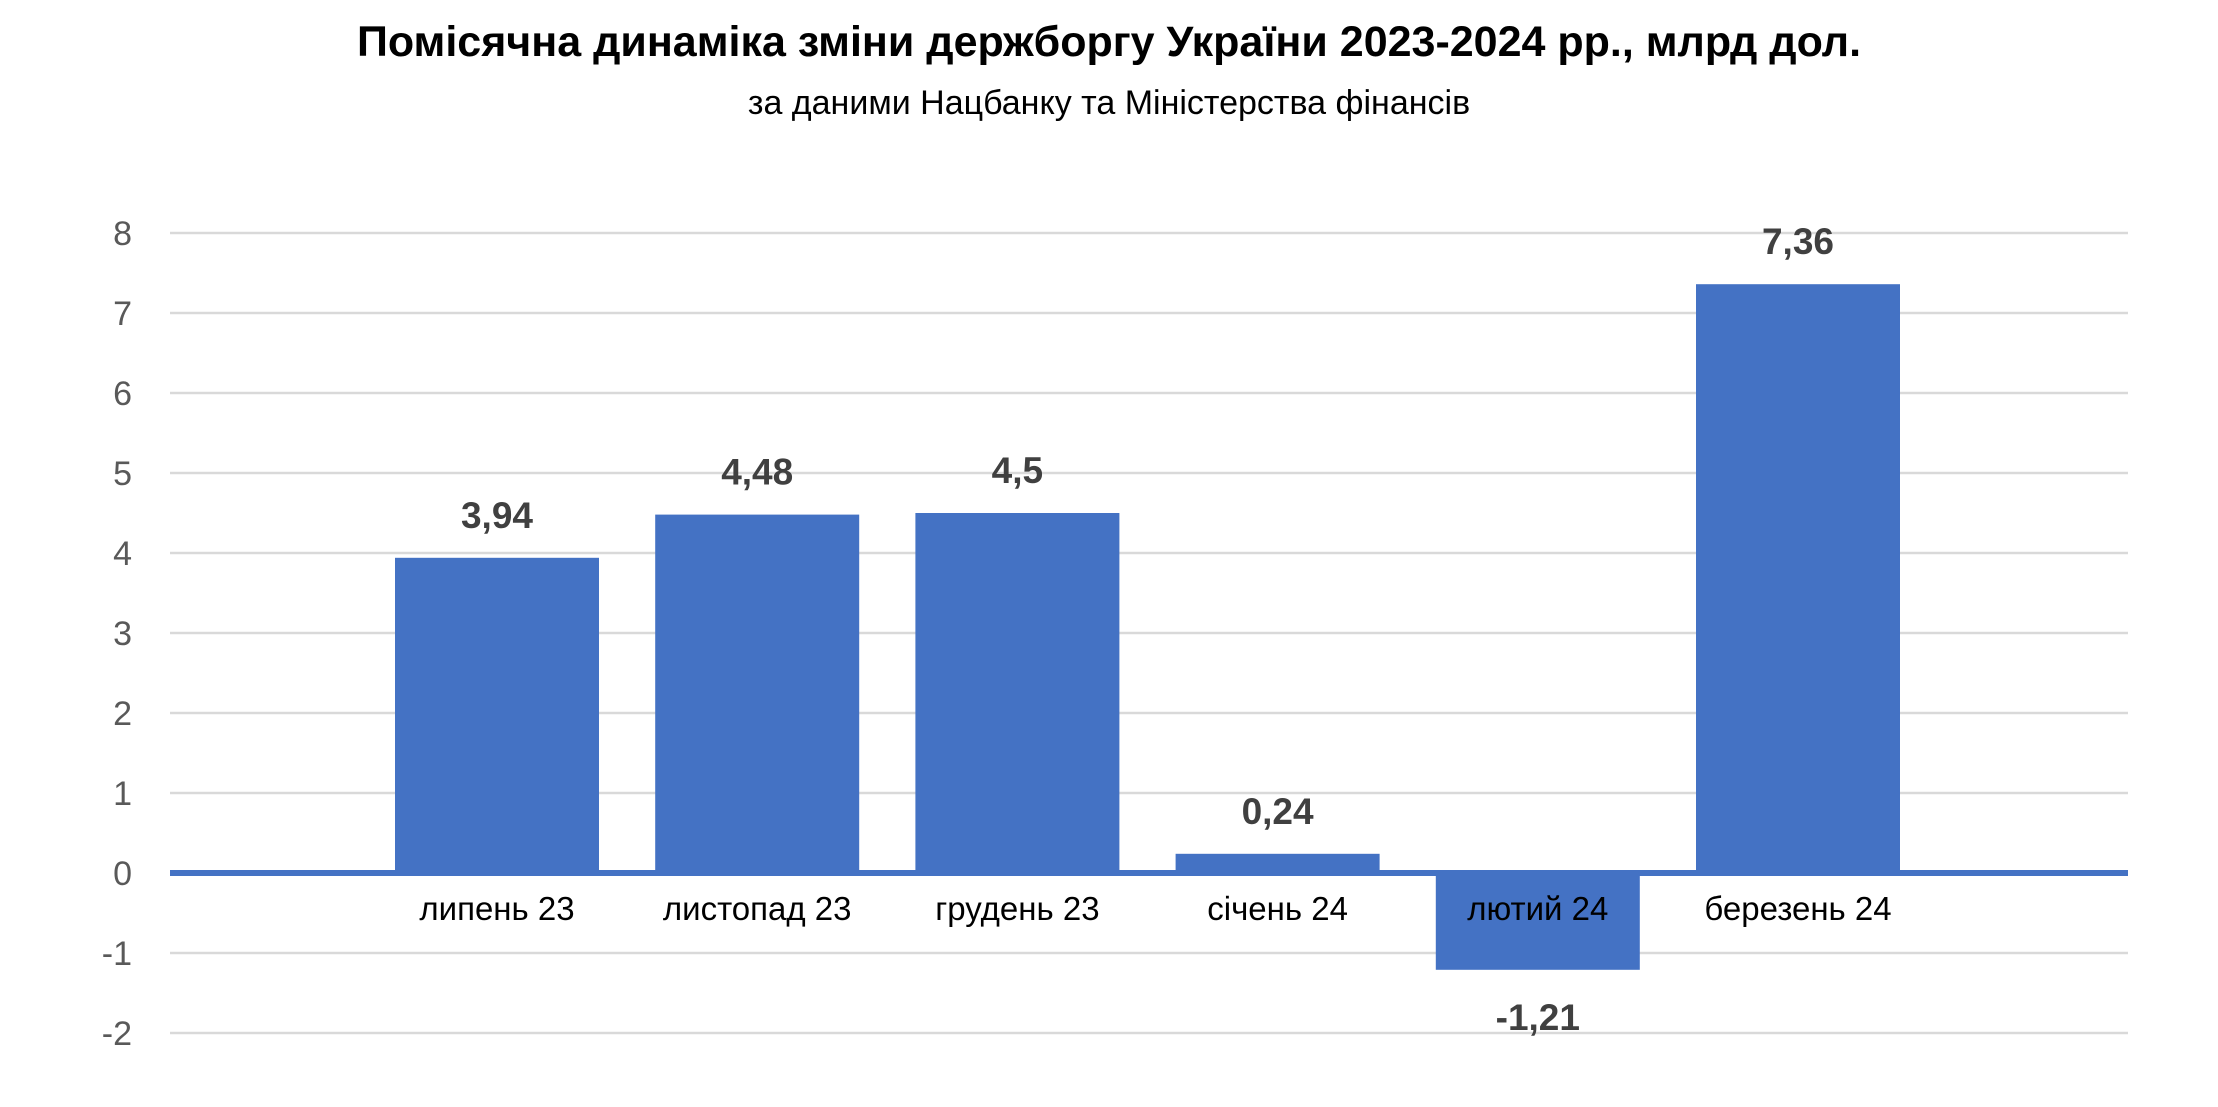 The width and height of the screenshot is (2218, 1107). What do you see at coordinates (117, 954) in the screenshot?
I see `y-tick-label: -1` at bounding box center [117, 954].